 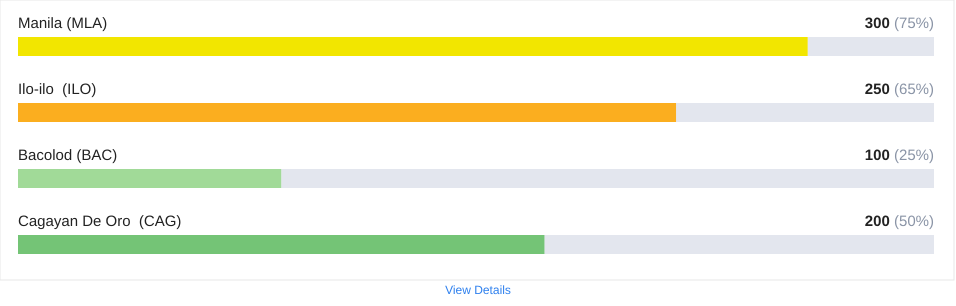 I want to click on y-tick-label: Ilo-ilo (ILO), so click(x=57, y=89).